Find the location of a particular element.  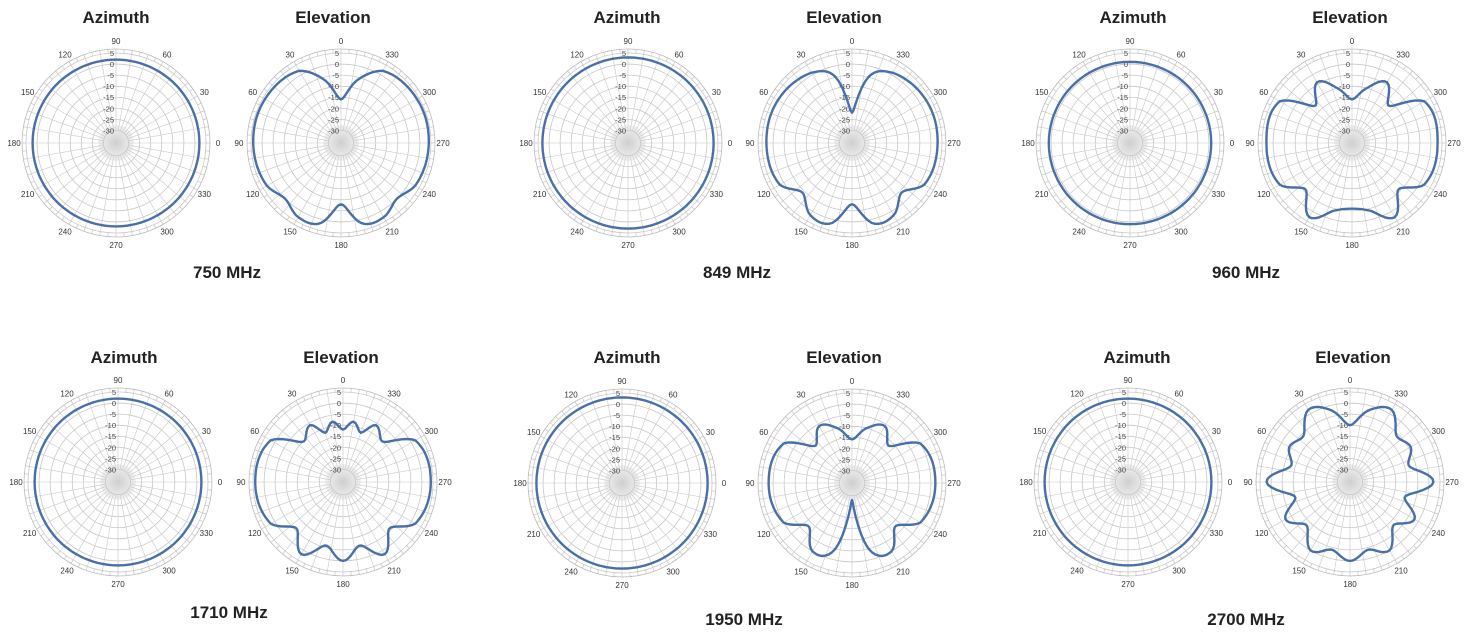

angle-label: 90 is located at coordinates (118, 380).